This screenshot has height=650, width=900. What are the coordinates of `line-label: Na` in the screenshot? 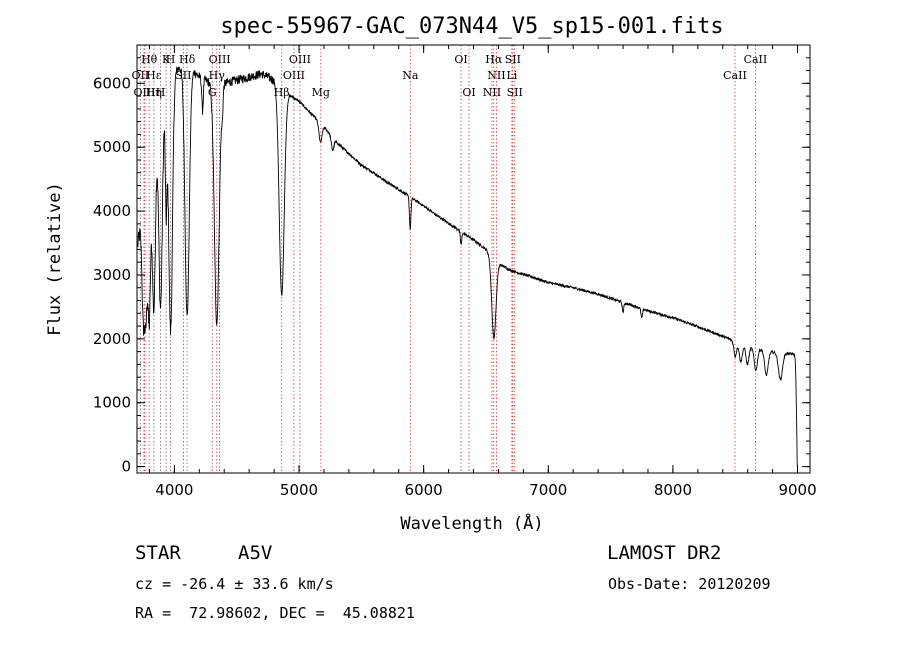 It's located at (410, 75).